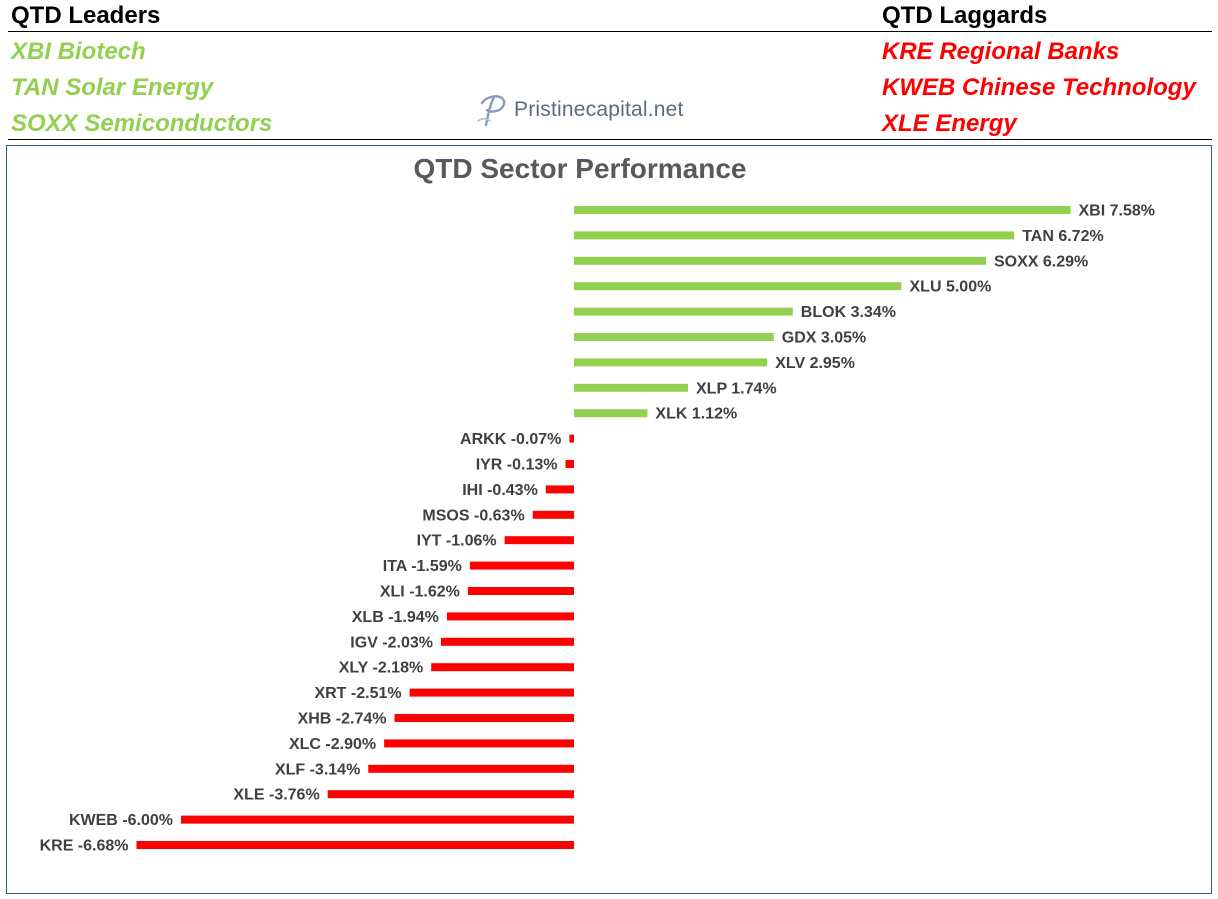 Image resolution: width=1218 pixels, height=899 pixels. What do you see at coordinates (355, 845) in the screenshot?
I see `bar-kre` at bounding box center [355, 845].